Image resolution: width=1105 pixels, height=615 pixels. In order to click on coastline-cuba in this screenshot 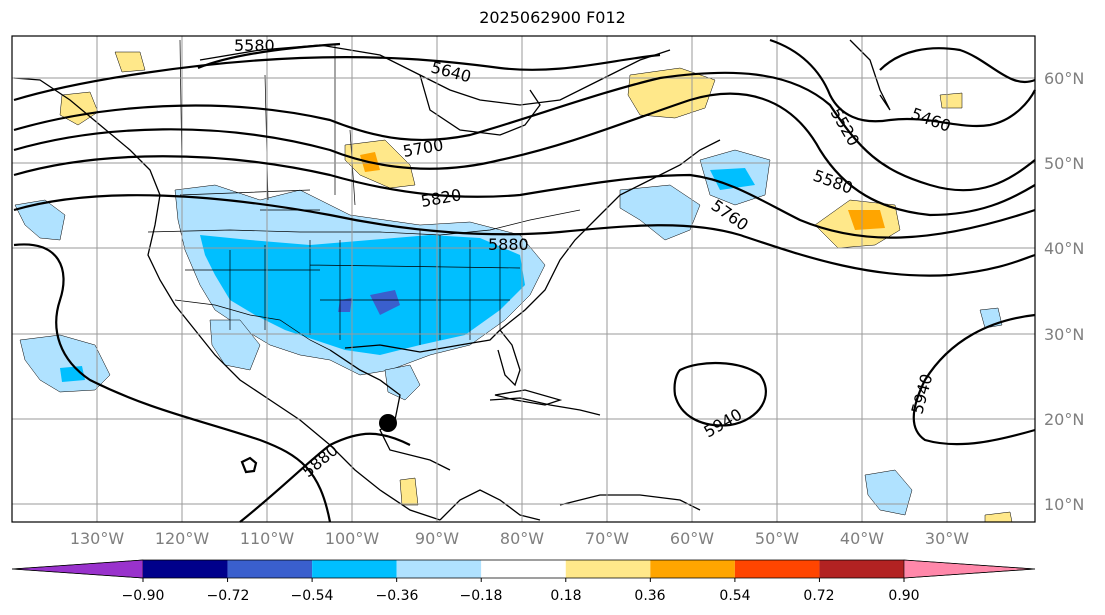, I will do `click(528, 397)`.